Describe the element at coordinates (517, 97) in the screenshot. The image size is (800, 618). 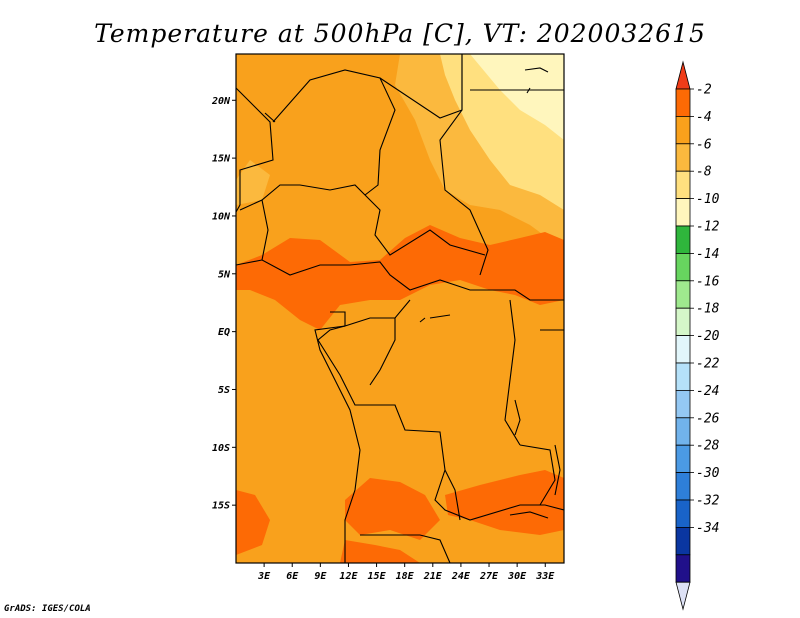
I see `region-minus12` at that location.